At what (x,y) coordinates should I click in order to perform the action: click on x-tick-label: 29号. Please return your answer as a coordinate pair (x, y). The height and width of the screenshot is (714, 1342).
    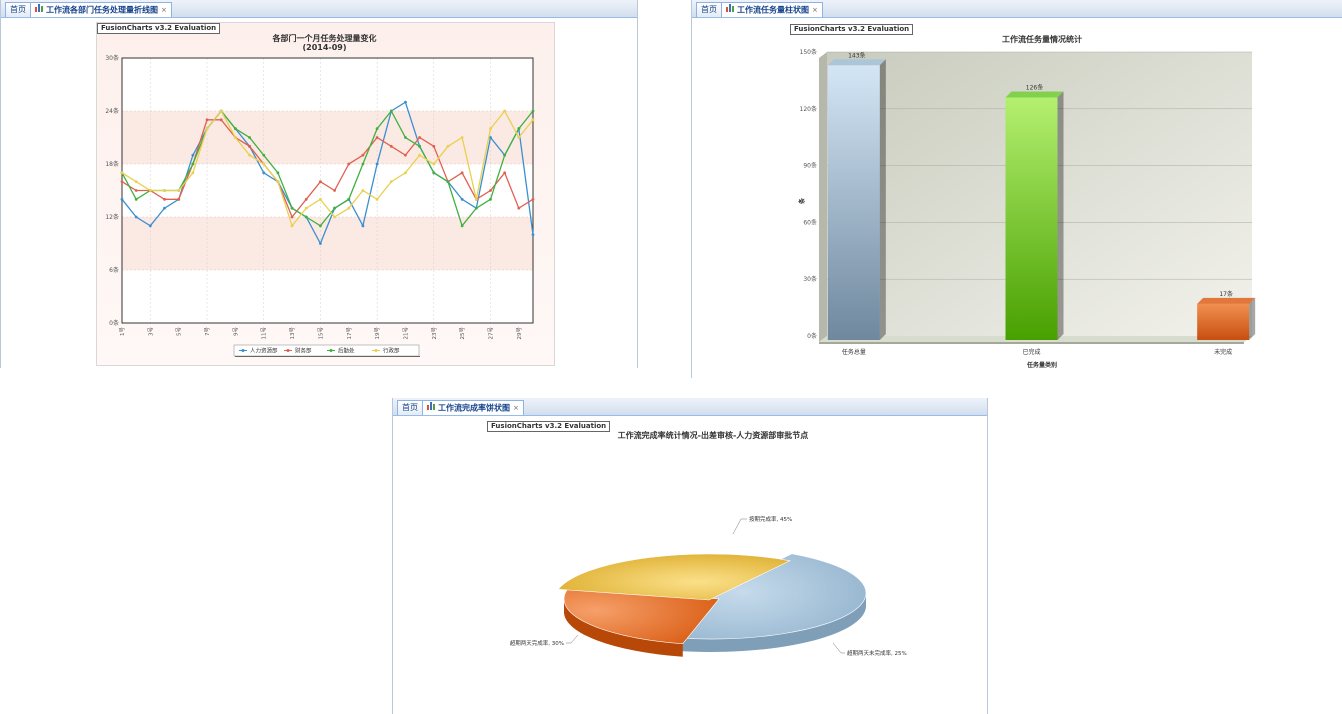
    Looking at the image, I should click on (519, 333).